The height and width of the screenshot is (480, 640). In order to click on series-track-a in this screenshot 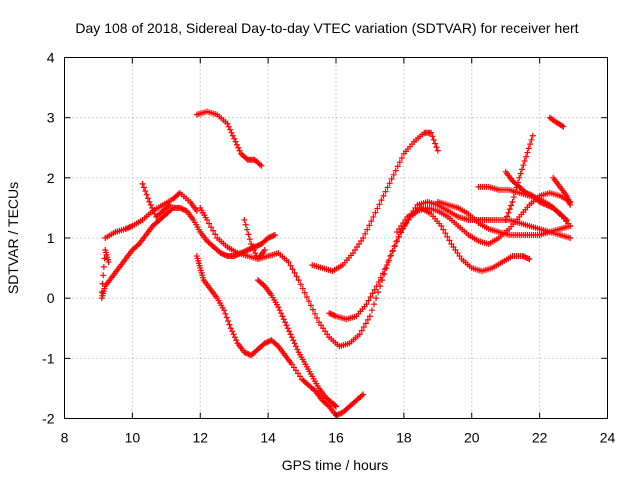, I will do `click(229, 138)`.